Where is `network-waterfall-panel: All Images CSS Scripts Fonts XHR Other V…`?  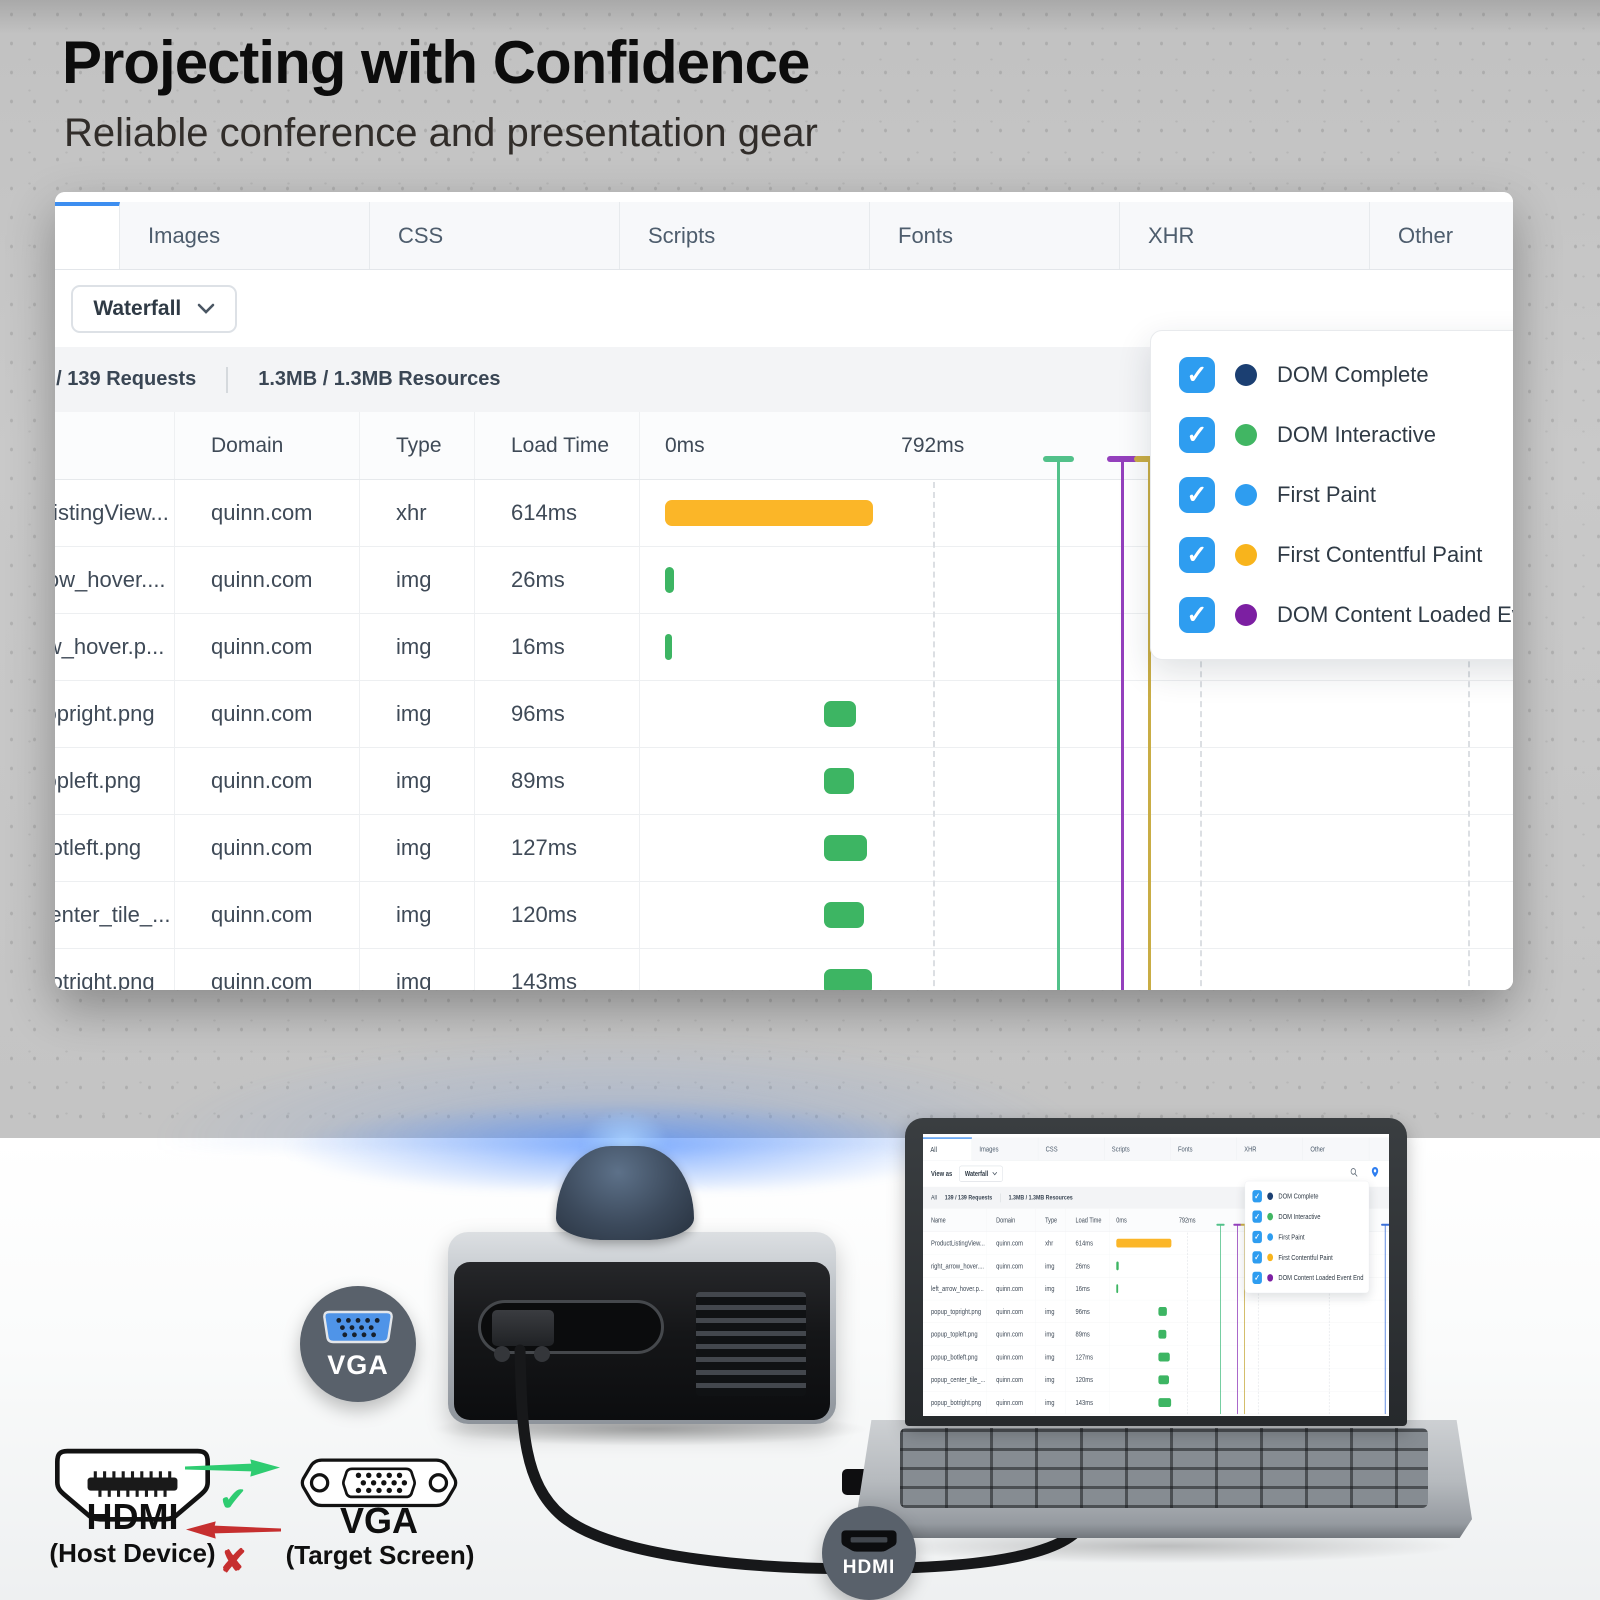 network-waterfall-panel: All Images CSS Scripts Fonts XHR Other V… is located at coordinates (1156, 1274).